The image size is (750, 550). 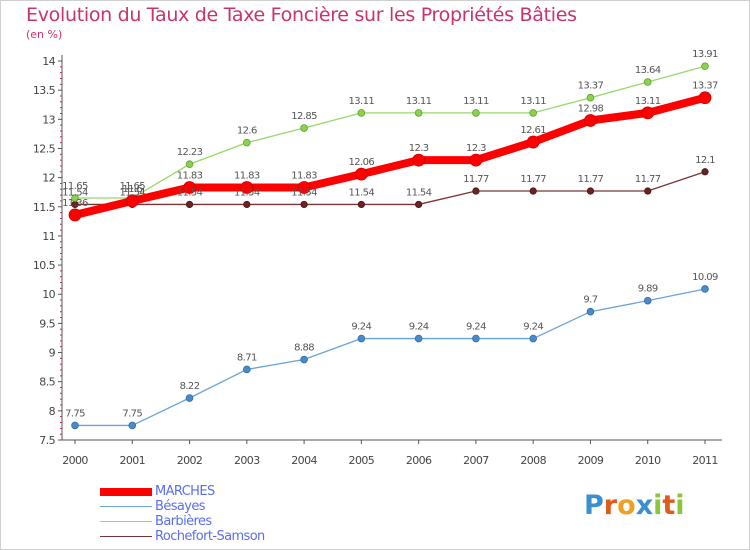 I want to click on y-tick-label: 8, so click(x=52, y=411).